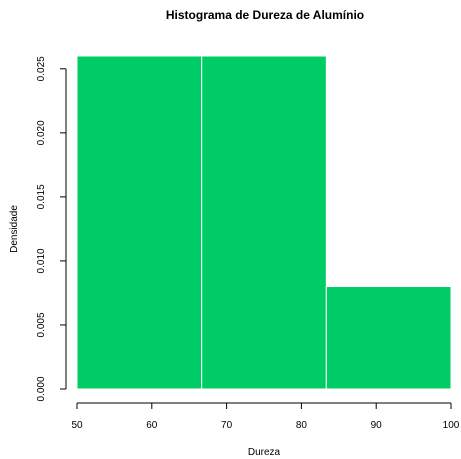 This screenshot has width=461, height=459. I want to click on x-axis-label: Dureza, so click(264, 452).